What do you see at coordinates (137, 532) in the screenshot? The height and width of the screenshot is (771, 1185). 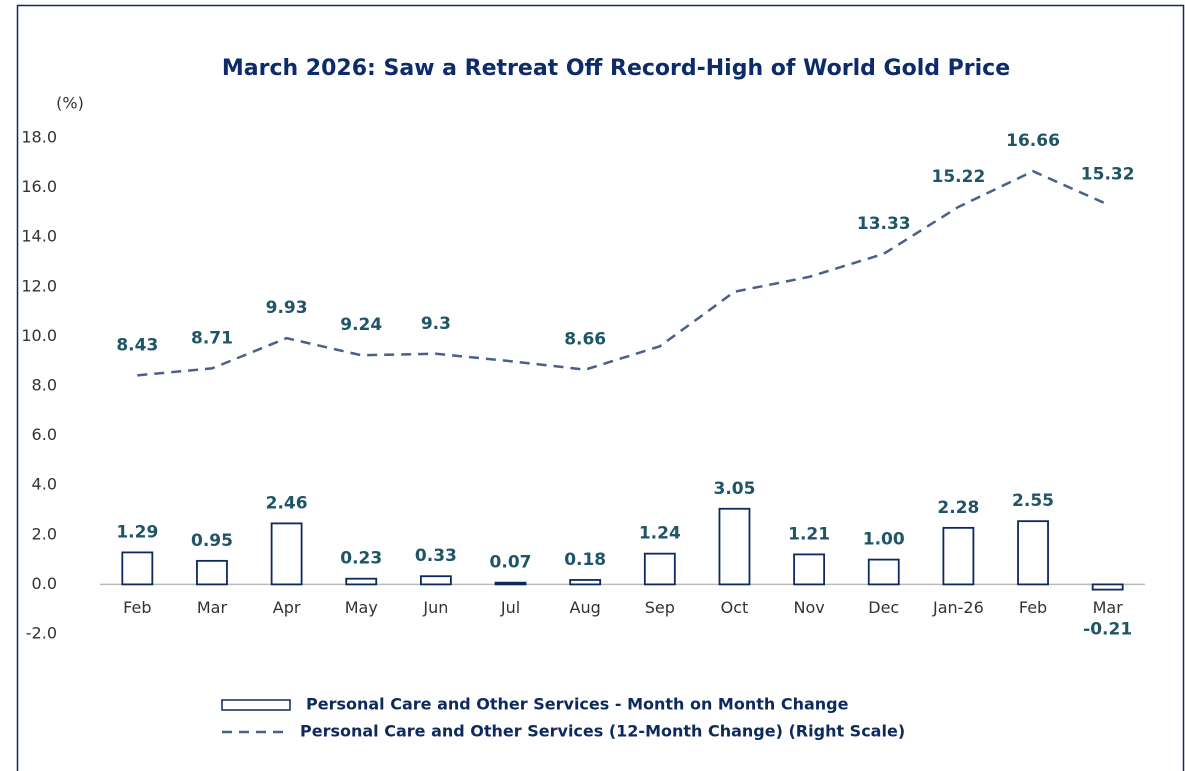 I see `data-label: 1.29` at bounding box center [137, 532].